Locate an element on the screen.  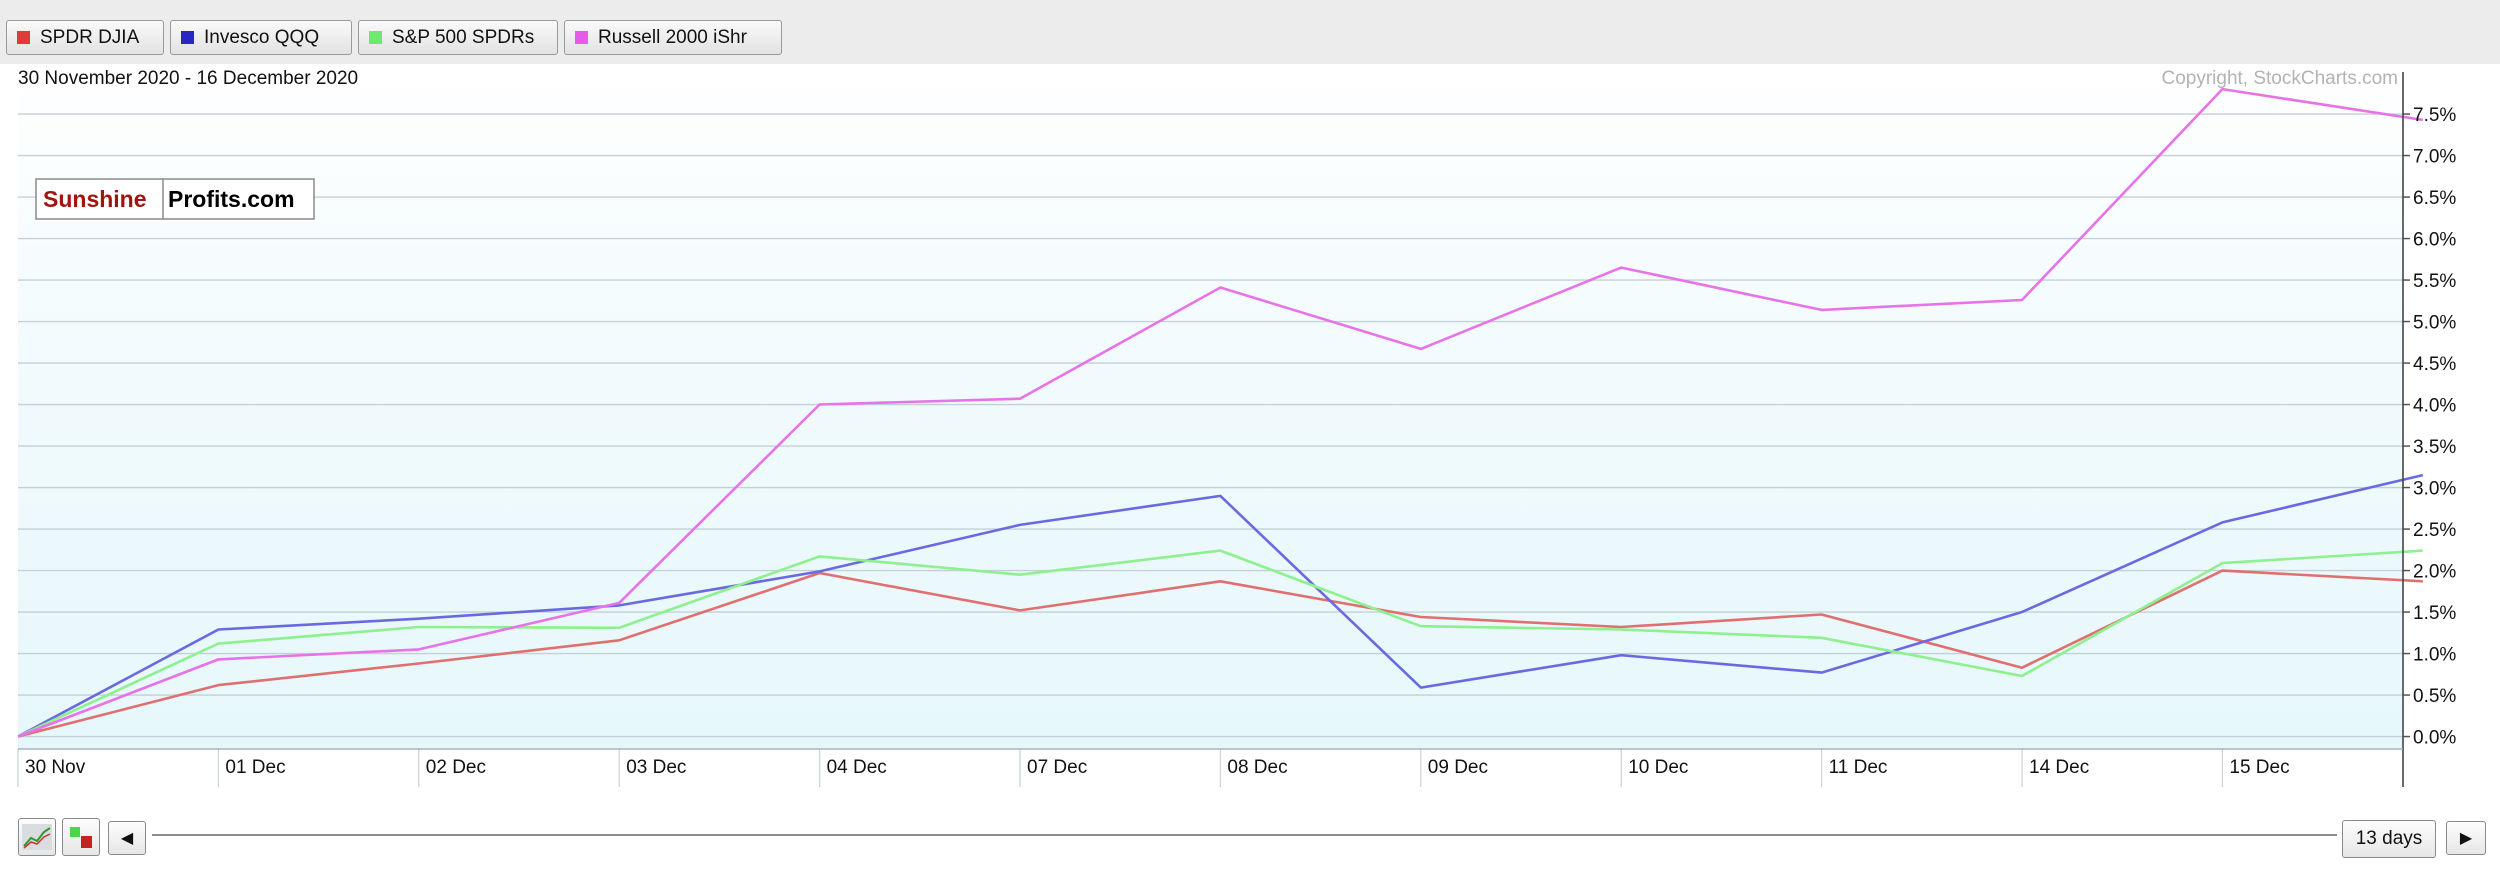
y-tick-label: 0.5% is located at coordinates (2434, 696).